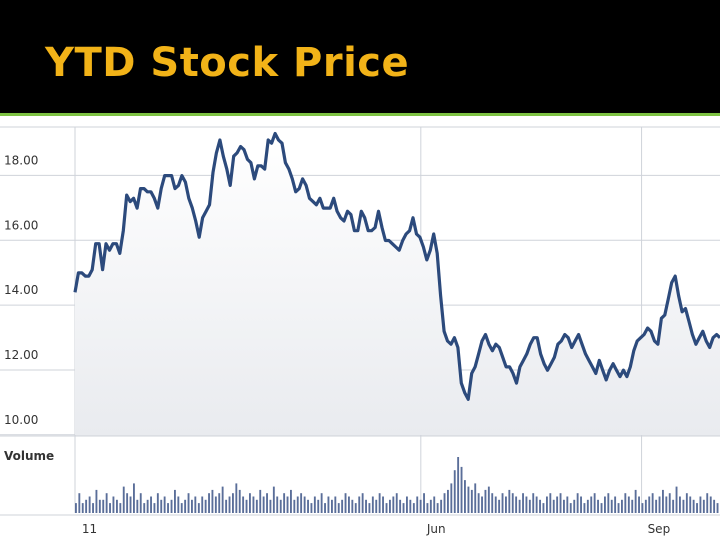 This screenshot has width=720, height=540. I want to click on volume-label: Volume, so click(29, 456).